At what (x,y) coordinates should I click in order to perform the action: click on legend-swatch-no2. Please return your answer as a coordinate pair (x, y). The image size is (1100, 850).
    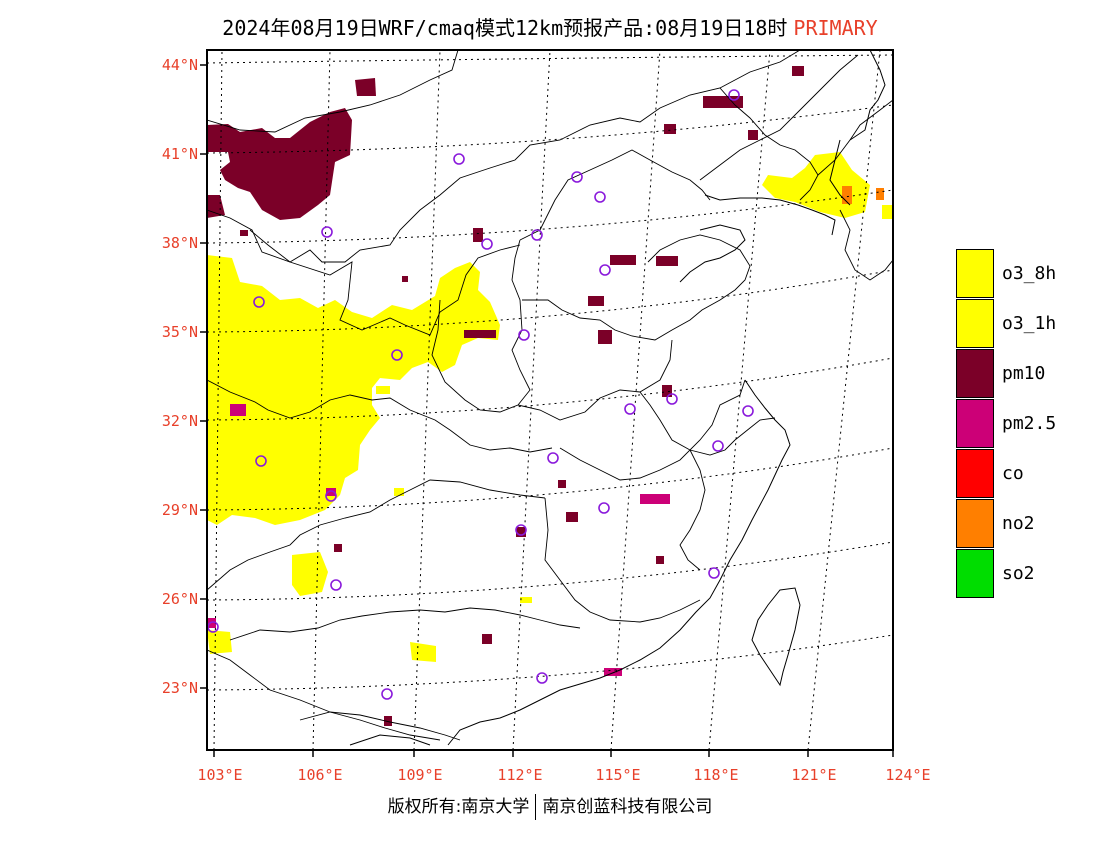
    Looking at the image, I should click on (975, 523).